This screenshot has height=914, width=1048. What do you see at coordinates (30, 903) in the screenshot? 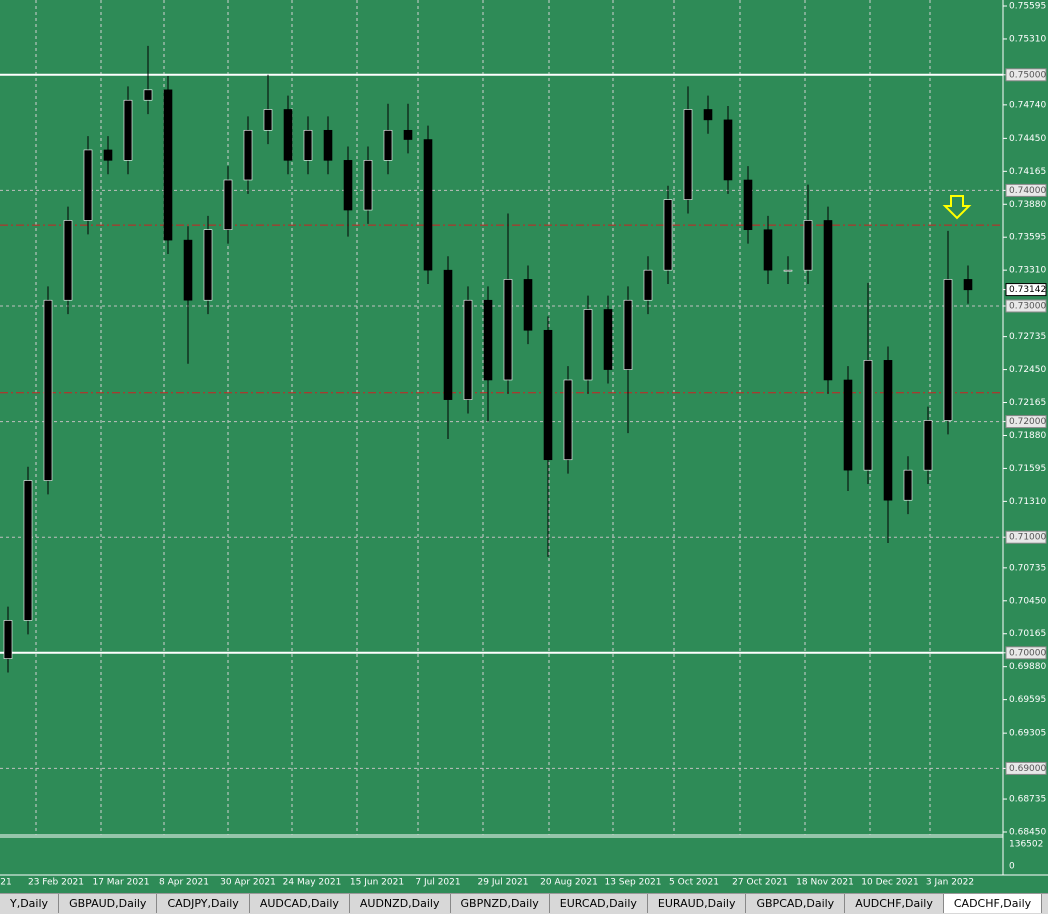
I see `chart-tab: Y,Daily` at bounding box center [30, 903].